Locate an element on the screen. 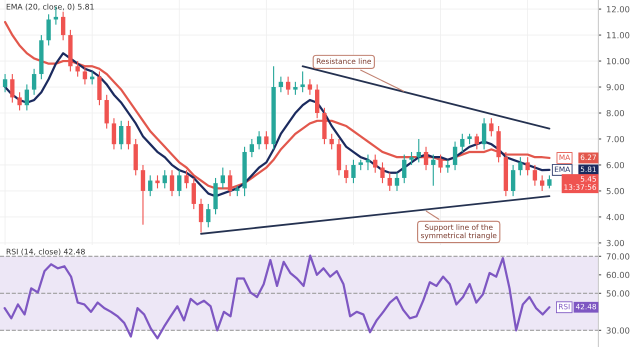 This screenshot has width=640, height=347. y-tick-label: 6.00 is located at coordinates (615, 165).